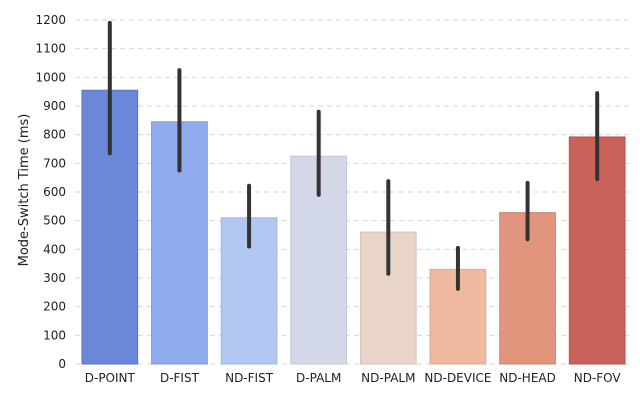  Describe the element at coordinates (54, 278) in the screenshot. I see `y-tick-label: 300` at that location.